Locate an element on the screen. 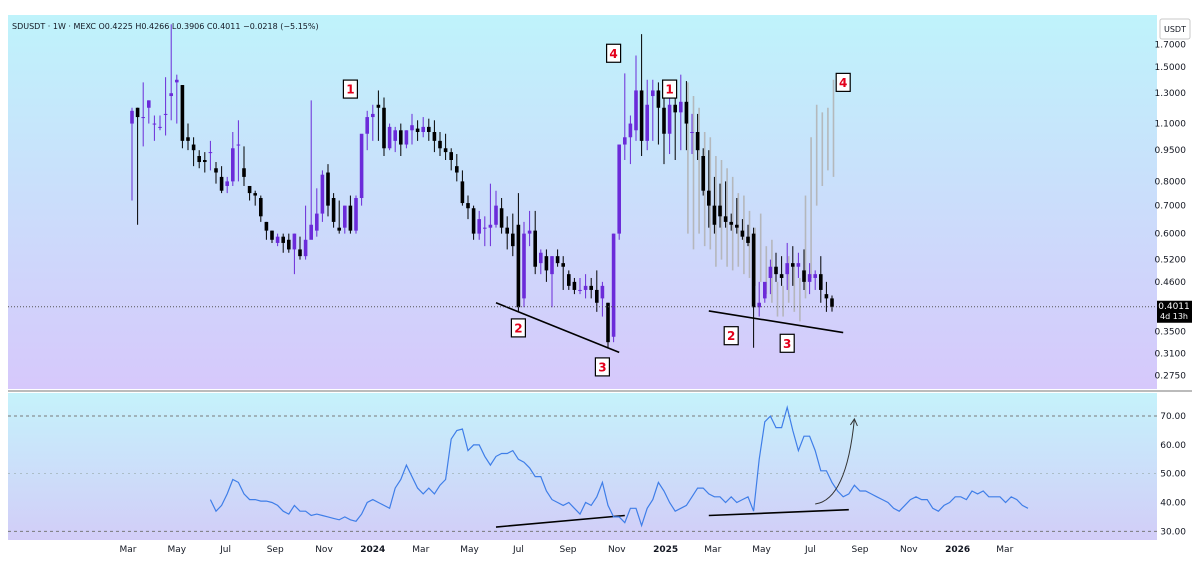 Image resolution: width=1200 pixels, height=587 pixels. wave-label-text: 2 is located at coordinates (731, 336).